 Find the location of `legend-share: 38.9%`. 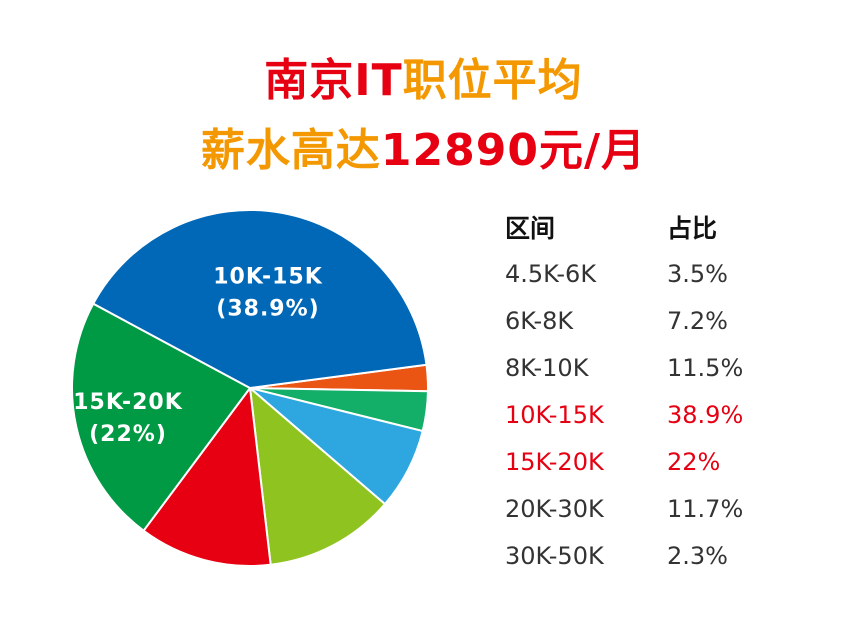

legend-share: 38.9% is located at coordinates (705, 414).